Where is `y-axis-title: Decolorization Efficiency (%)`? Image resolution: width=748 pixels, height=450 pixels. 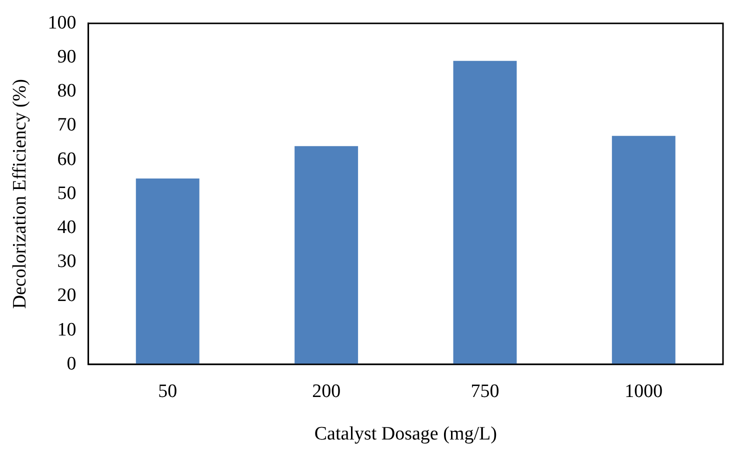 y-axis-title: Decolorization Efficiency (%) is located at coordinates (19, 194).